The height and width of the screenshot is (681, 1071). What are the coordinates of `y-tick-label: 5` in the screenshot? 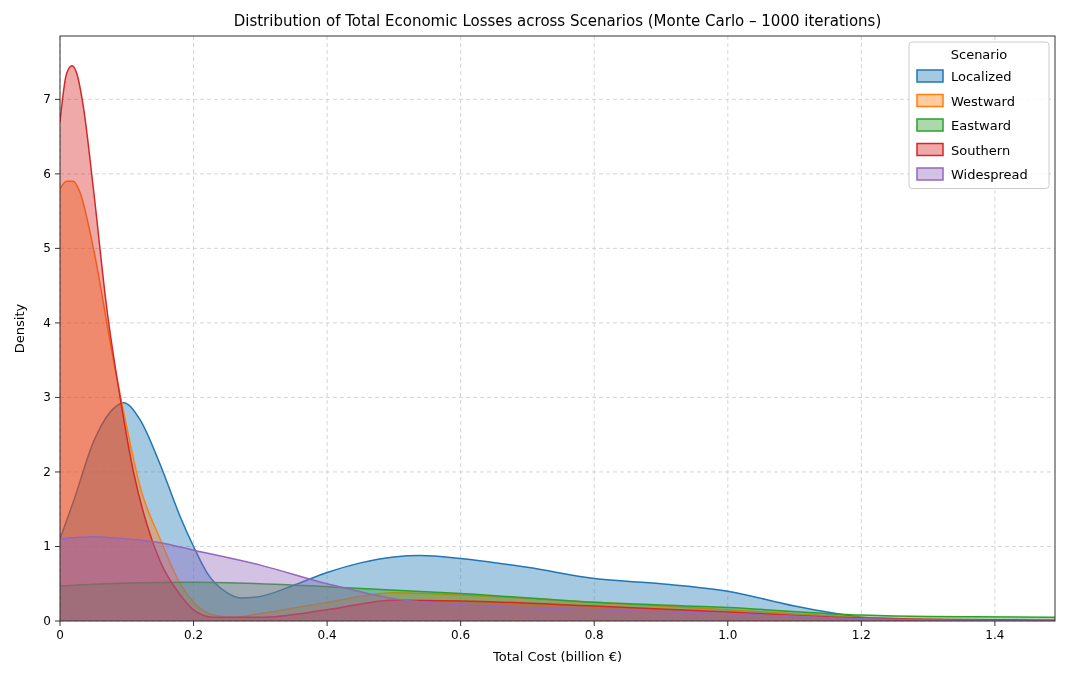 It's located at (47, 248).